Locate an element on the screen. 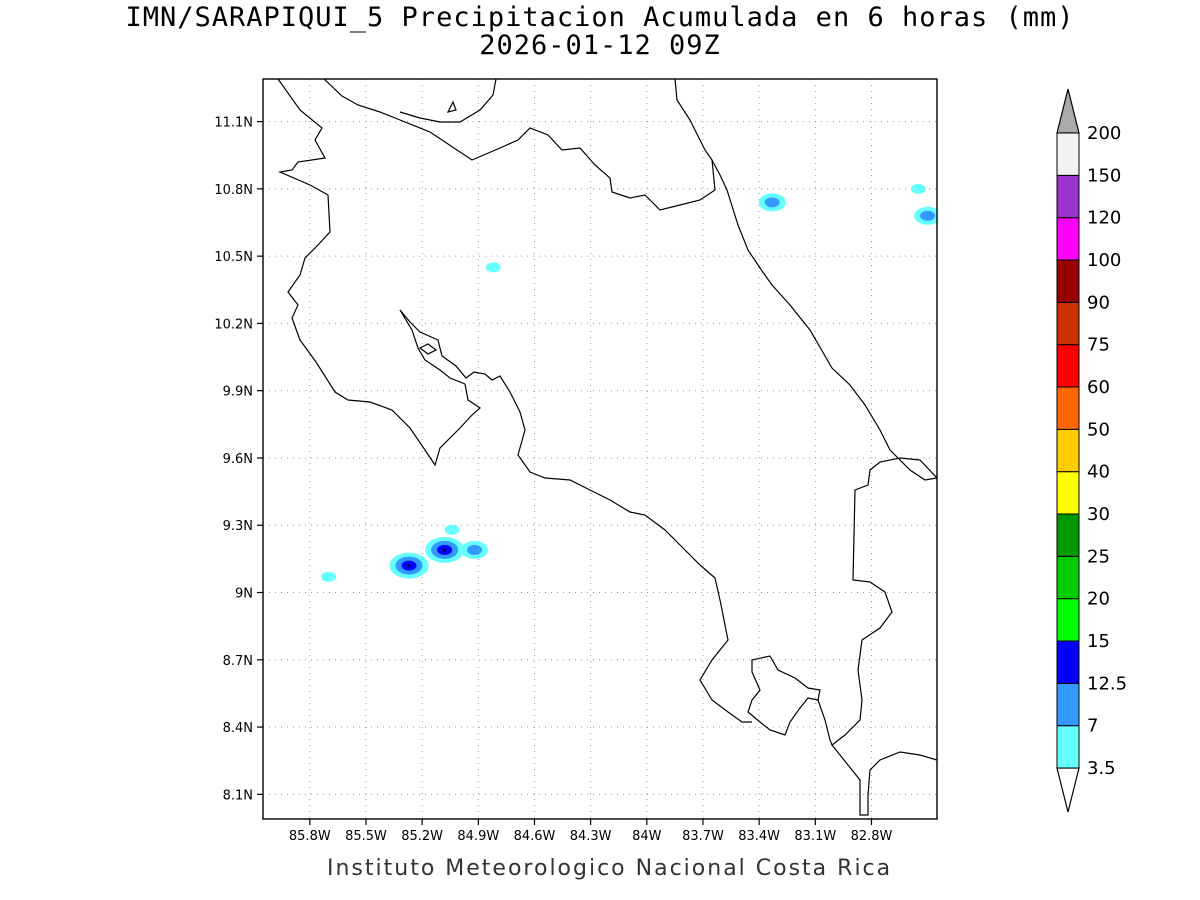 The image size is (1200, 900). golfo-dulce-coast is located at coordinates (825, 722).